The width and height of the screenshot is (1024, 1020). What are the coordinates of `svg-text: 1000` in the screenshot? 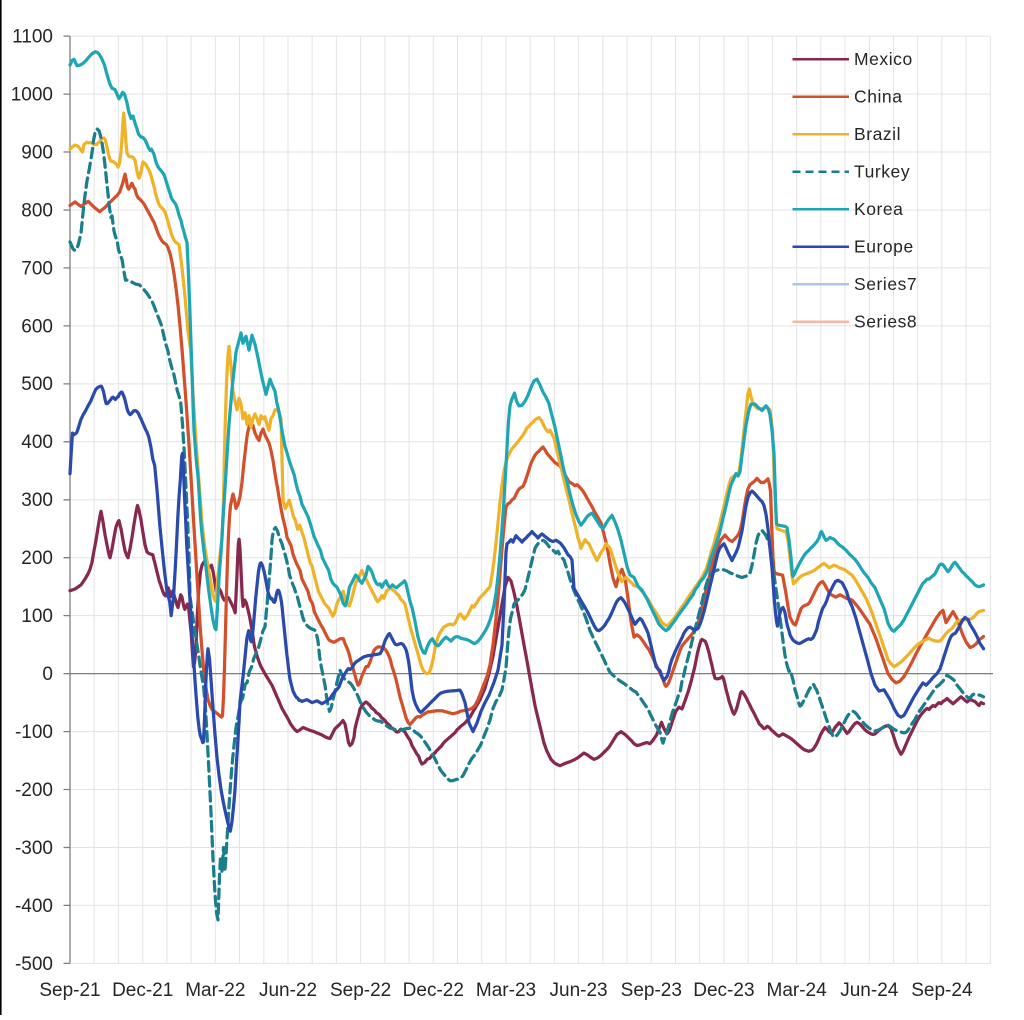 It's located at (32, 95).